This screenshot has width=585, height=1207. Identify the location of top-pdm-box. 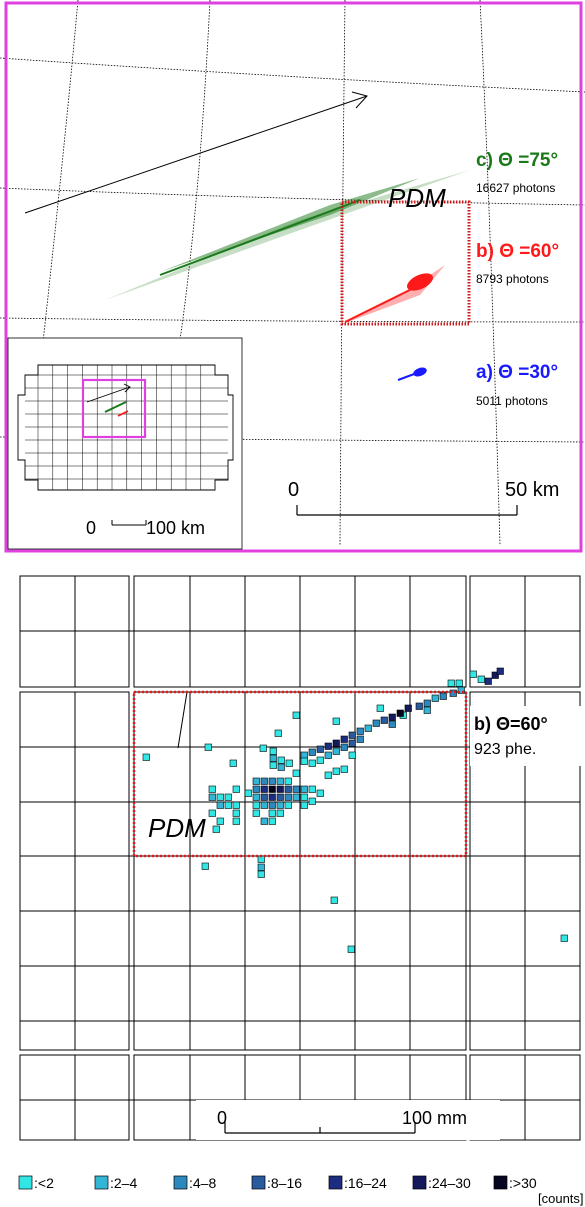
(405, 263).